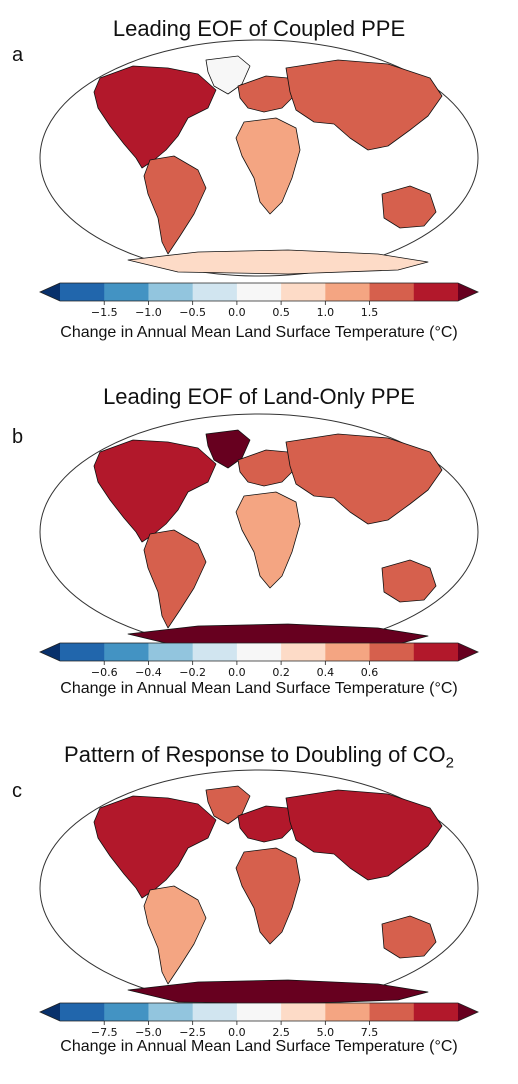 This screenshot has width=518, height=1084. Describe the element at coordinates (104, 1032) in the screenshot. I see `colorbar-tick-label: −7.5` at that location.